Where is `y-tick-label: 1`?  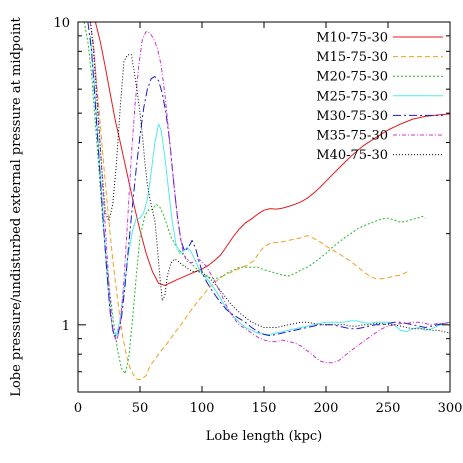 y-tick-label: 1 is located at coordinates (66, 326).